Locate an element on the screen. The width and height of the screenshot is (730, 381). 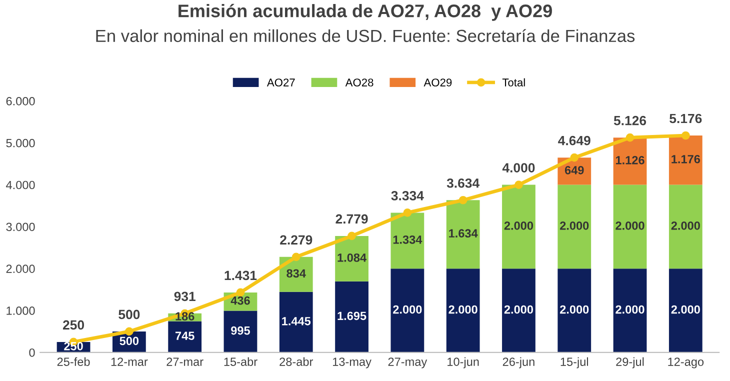
y-tick-label: 2.000 is located at coordinates (20, 268).